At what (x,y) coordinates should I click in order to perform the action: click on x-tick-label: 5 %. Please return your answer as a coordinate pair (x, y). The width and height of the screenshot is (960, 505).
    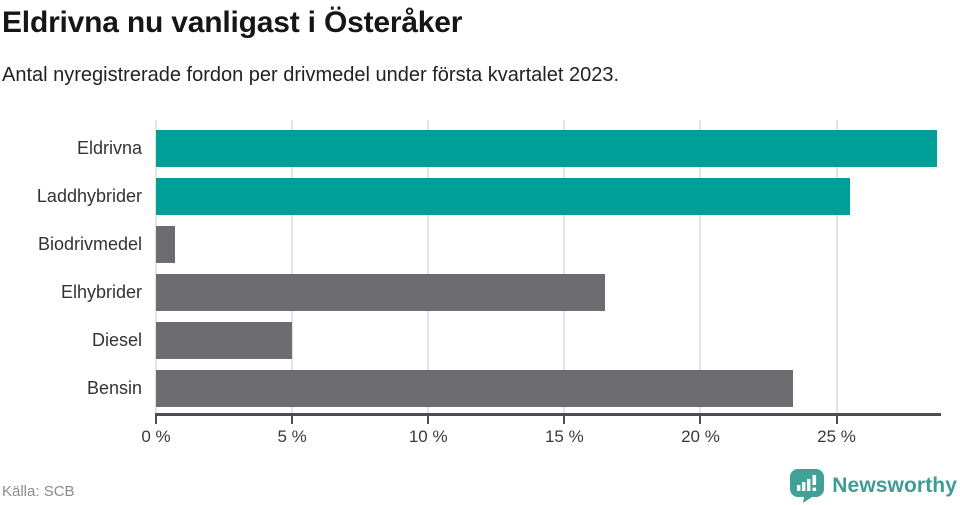
    Looking at the image, I should click on (292, 436).